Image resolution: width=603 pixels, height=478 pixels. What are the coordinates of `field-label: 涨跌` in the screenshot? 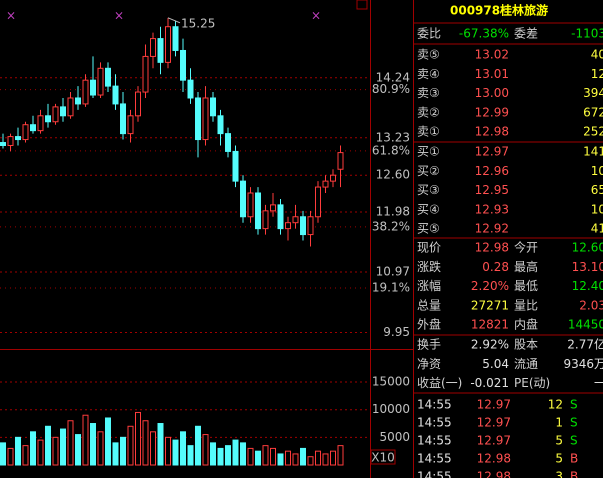 It's located at (429, 266).